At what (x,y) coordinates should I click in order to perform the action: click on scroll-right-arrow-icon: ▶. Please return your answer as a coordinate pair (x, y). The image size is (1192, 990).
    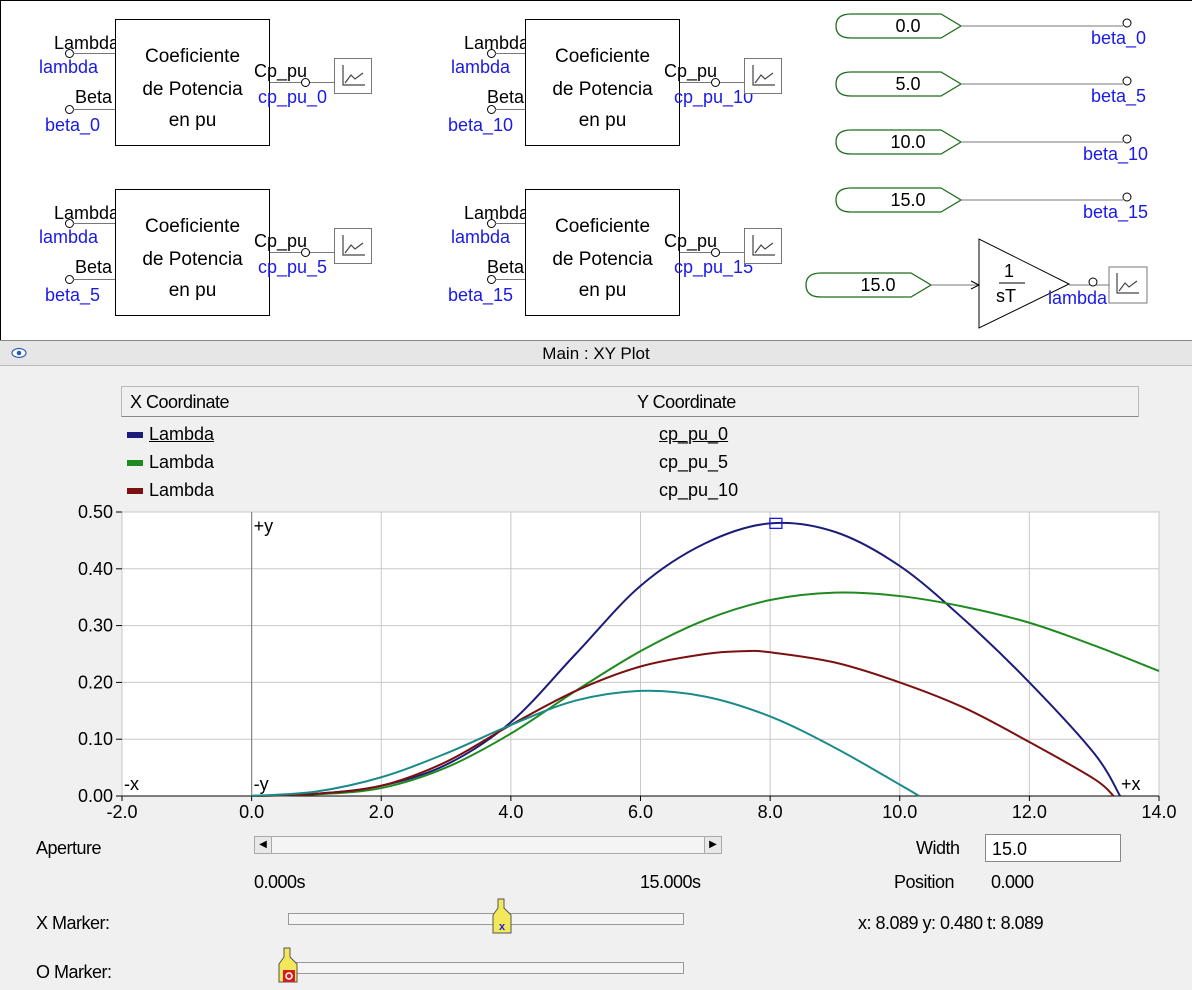
    Looking at the image, I should click on (712, 845).